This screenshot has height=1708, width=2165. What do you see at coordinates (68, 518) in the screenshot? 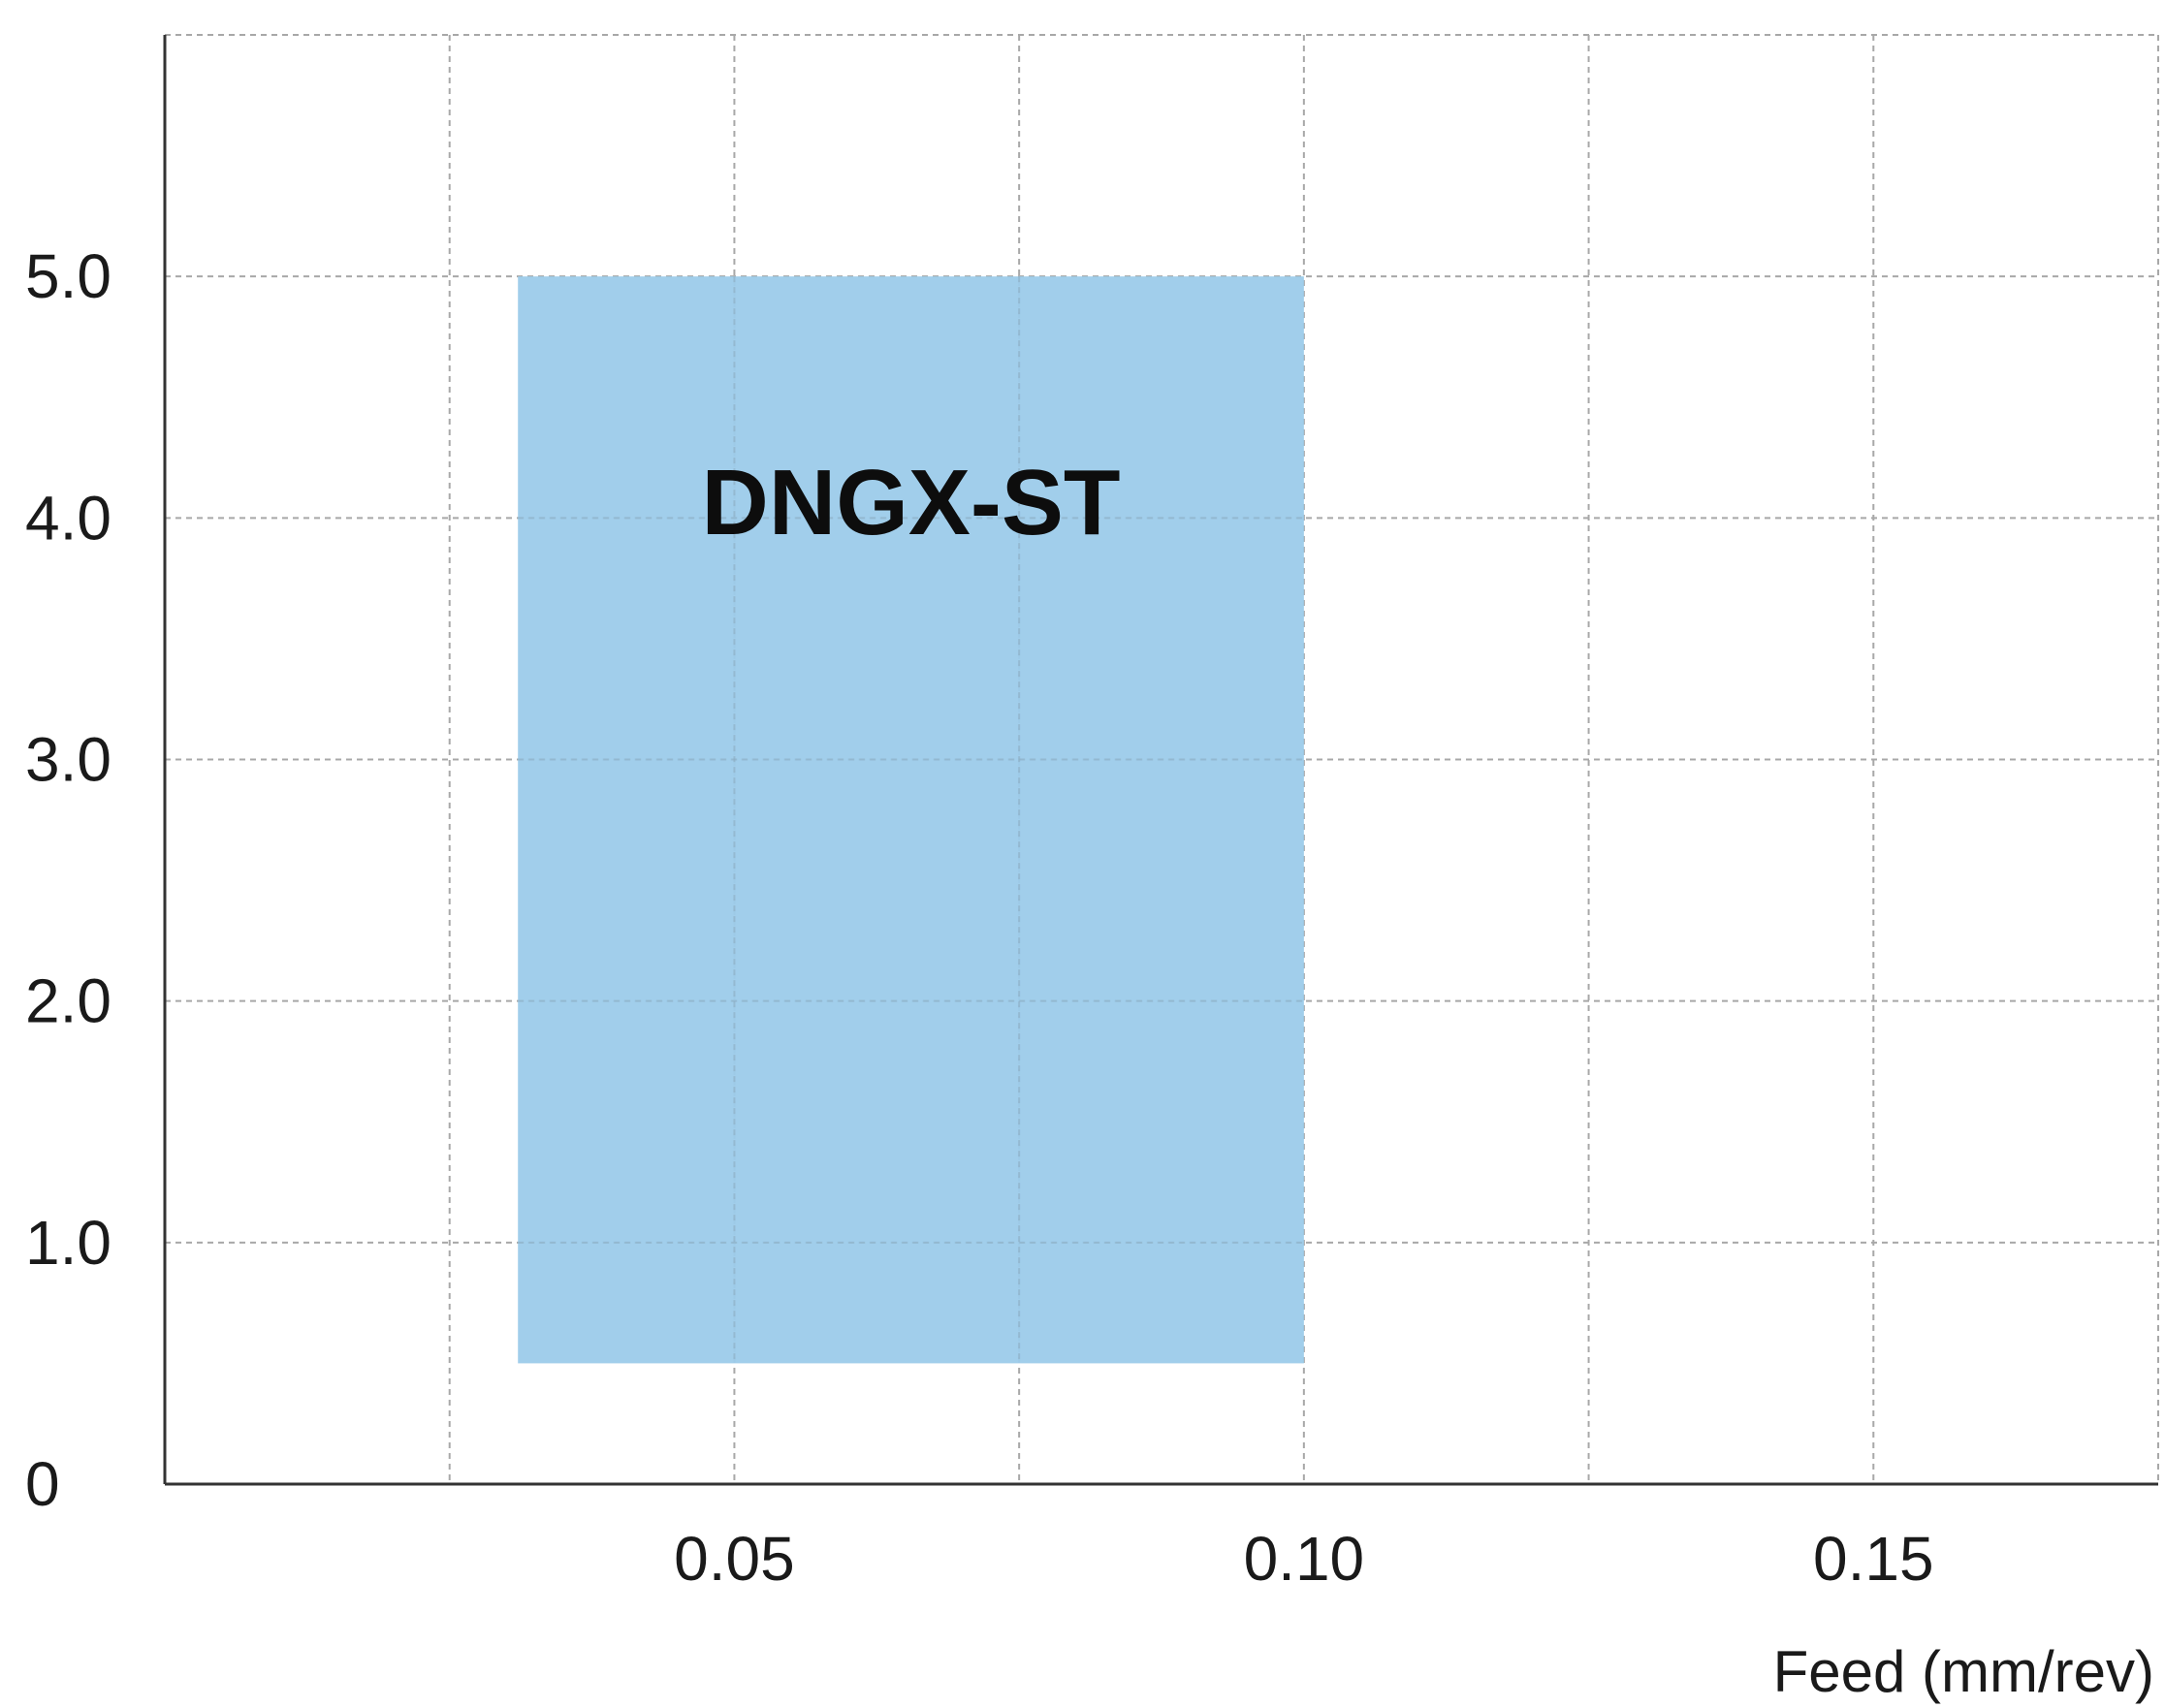
I see `y-tick-label-4: 4.0` at bounding box center [68, 518].